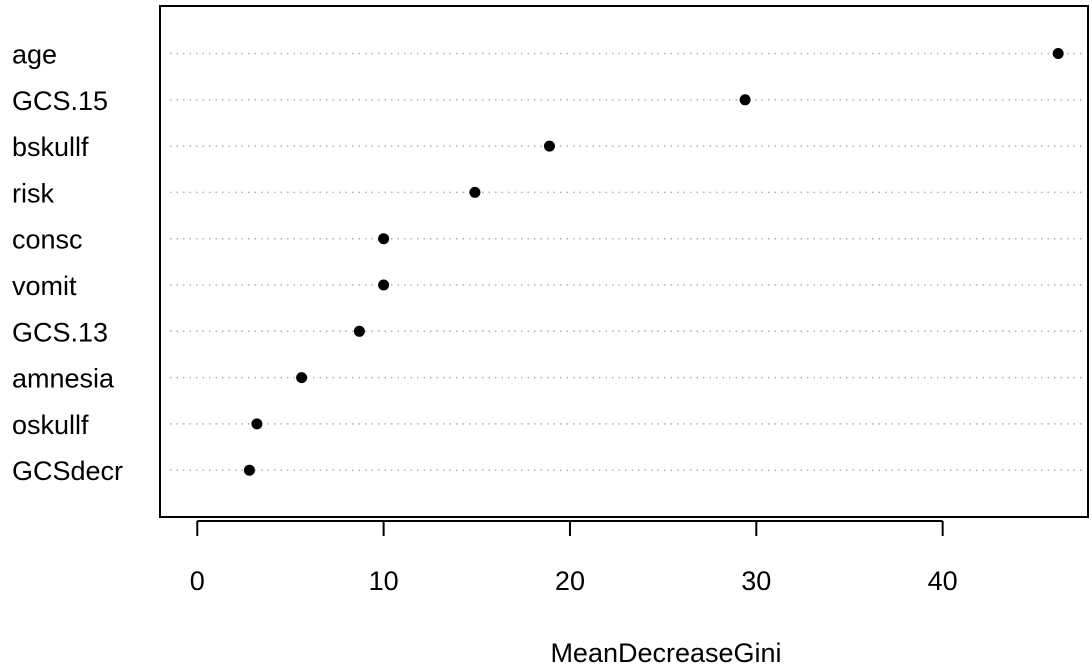 The image size is (1092, 671). I want to click on category-label: oskullf, so click(50, 425).